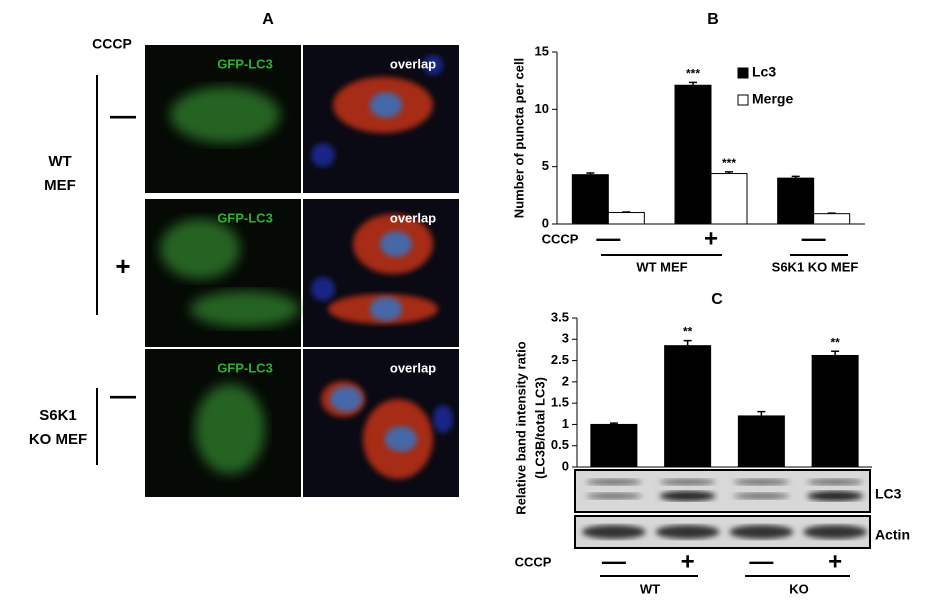 This screenshot has height=615, width=926. Describe the element at coordinates (764, 72) in the screenshot. I see `legend-label: Lc3` at that location.